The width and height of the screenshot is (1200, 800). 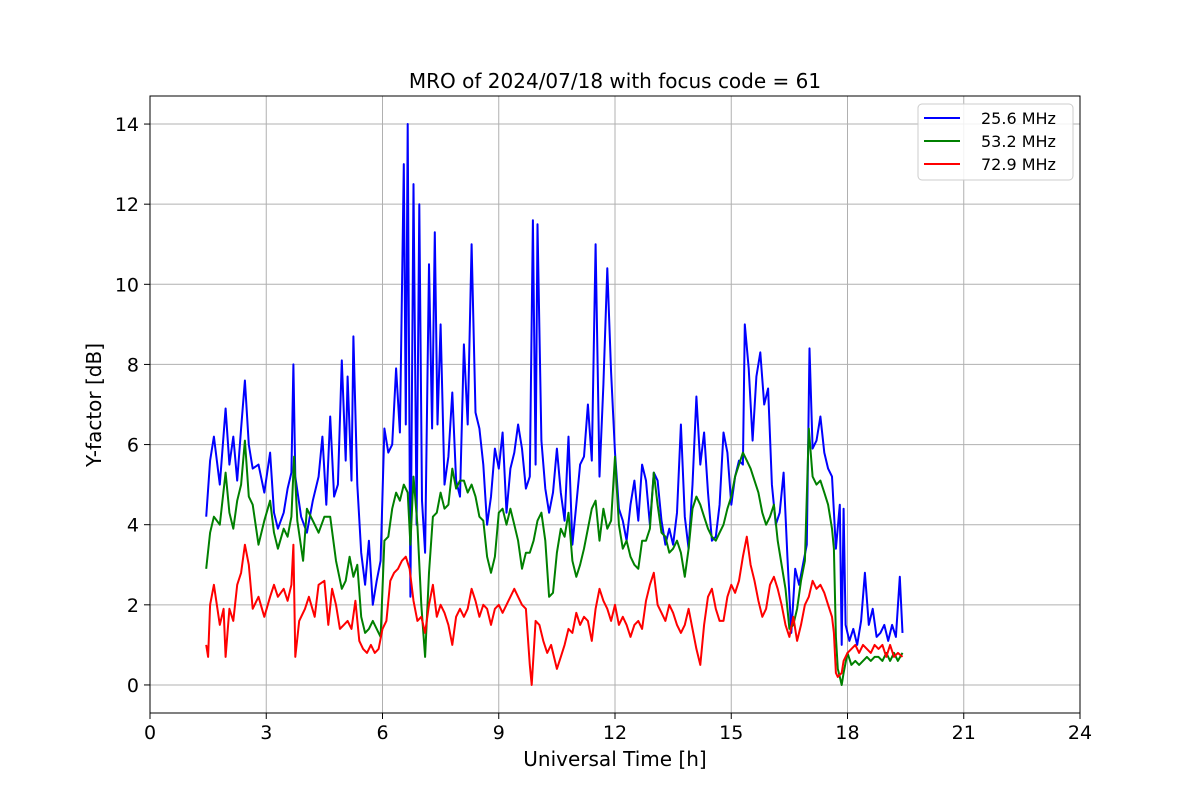 What do you see at coordinates (615, 733) in the screenshot?
I see `x-tick-label: 12` at bounding box center [615, 733].